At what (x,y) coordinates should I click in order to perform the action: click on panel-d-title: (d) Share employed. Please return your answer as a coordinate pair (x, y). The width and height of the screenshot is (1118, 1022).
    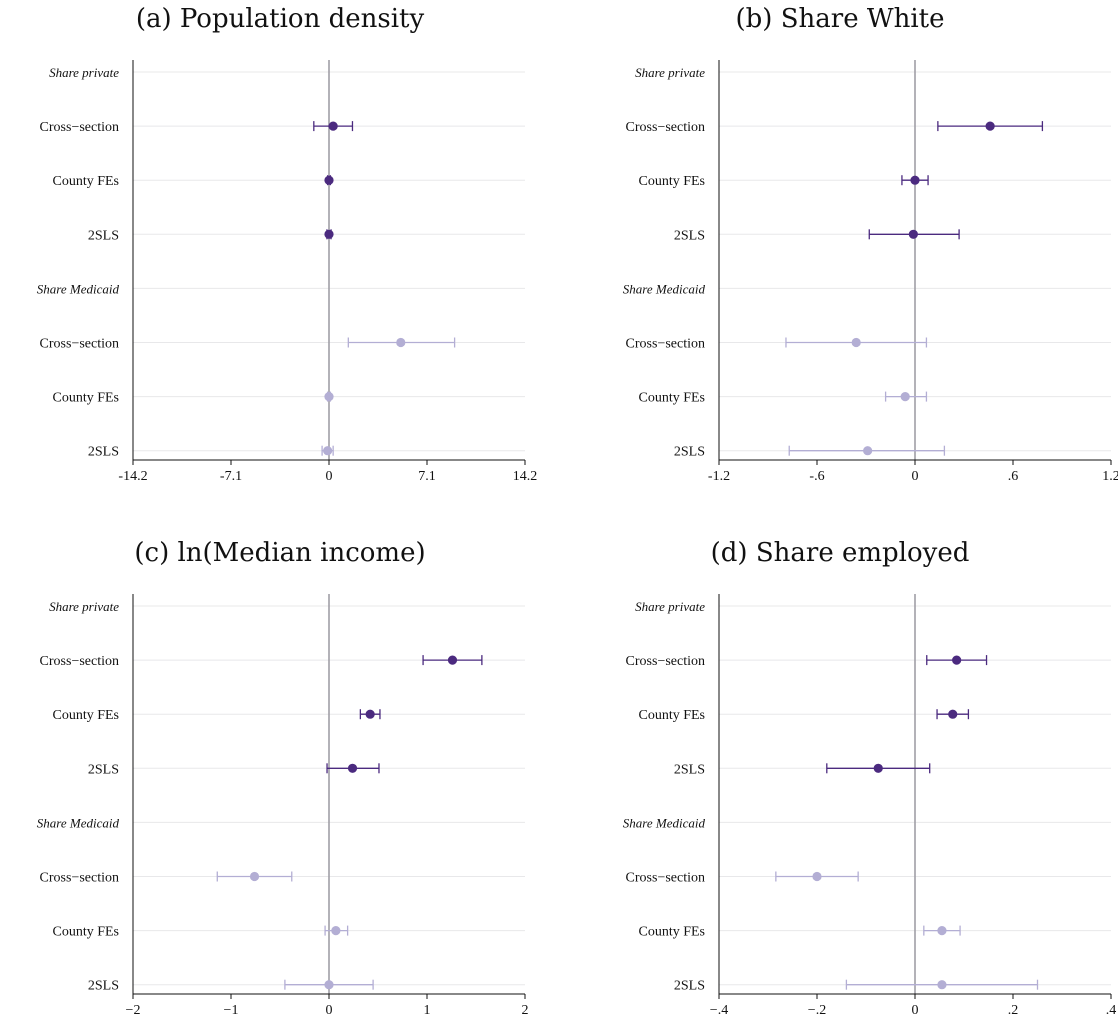
    Looking at the image, I should click on (840, 553).